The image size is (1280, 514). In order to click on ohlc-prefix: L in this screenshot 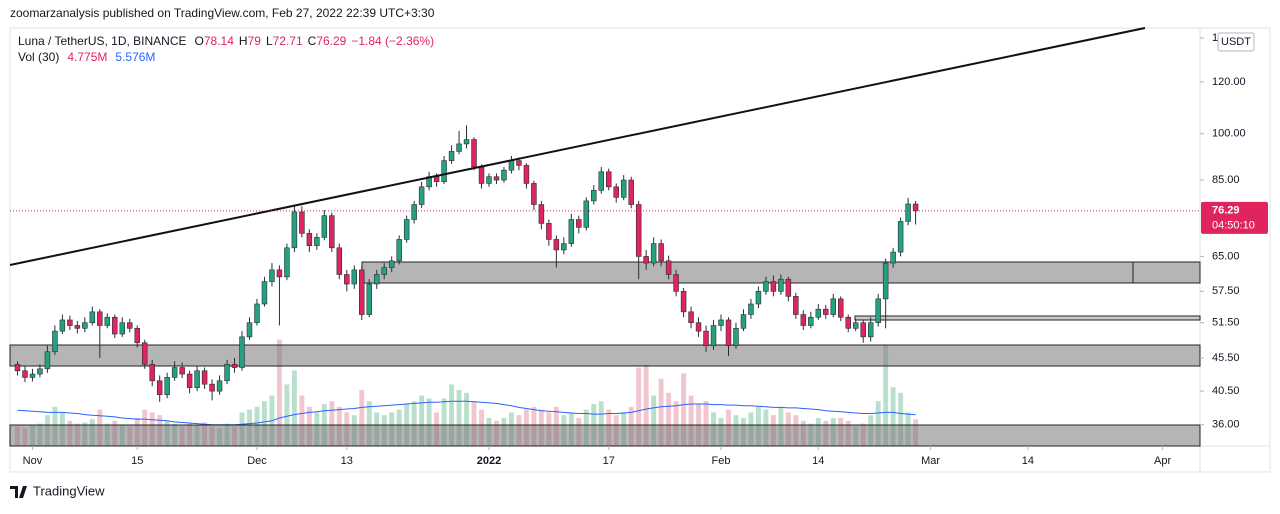, I will do `click(269, 41)`.